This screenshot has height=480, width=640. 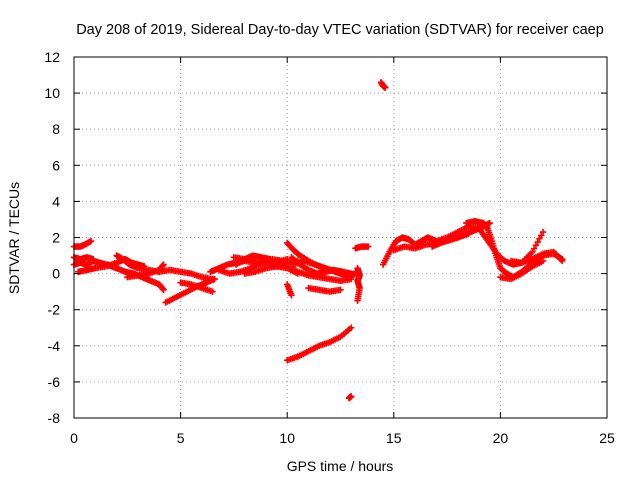 What do you see at coordinates (340, 466) in the screenshot?
I see `x-axis-label: GPS time / hours` at bounding box center [340, 466].